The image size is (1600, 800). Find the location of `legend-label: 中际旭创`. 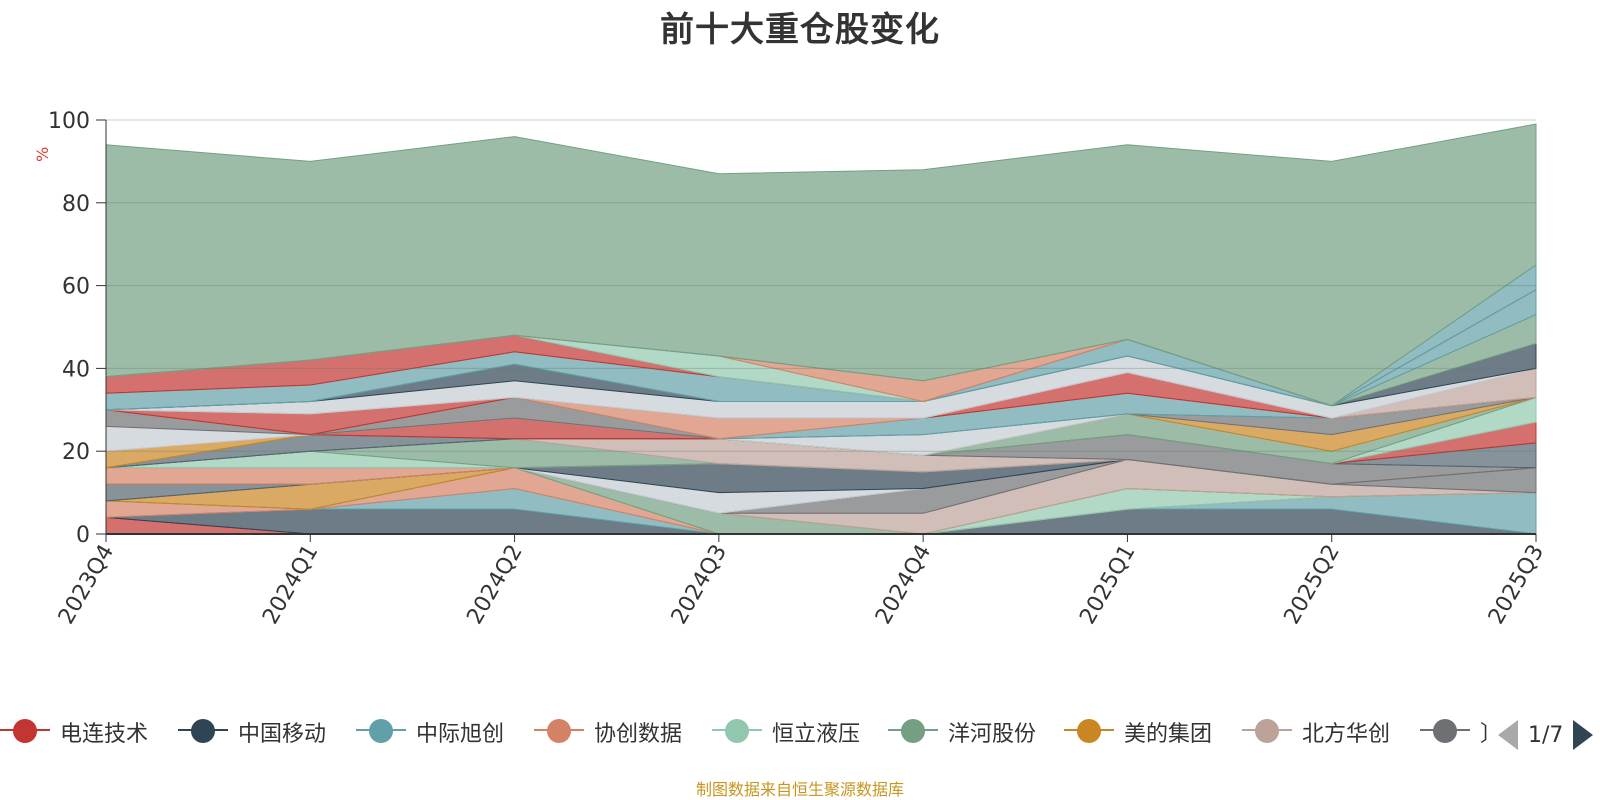

legend-label: 中际旭创 is located at coordinates (460, 734).